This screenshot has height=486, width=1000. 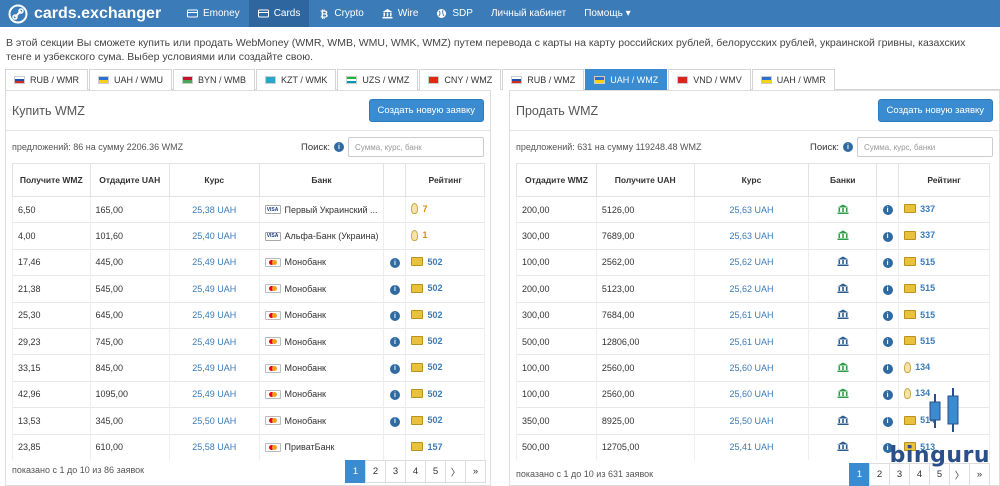 I want to click on table-row: 200,00 5123,00 25,62 UAH i 515, so click(x=753, y=289).